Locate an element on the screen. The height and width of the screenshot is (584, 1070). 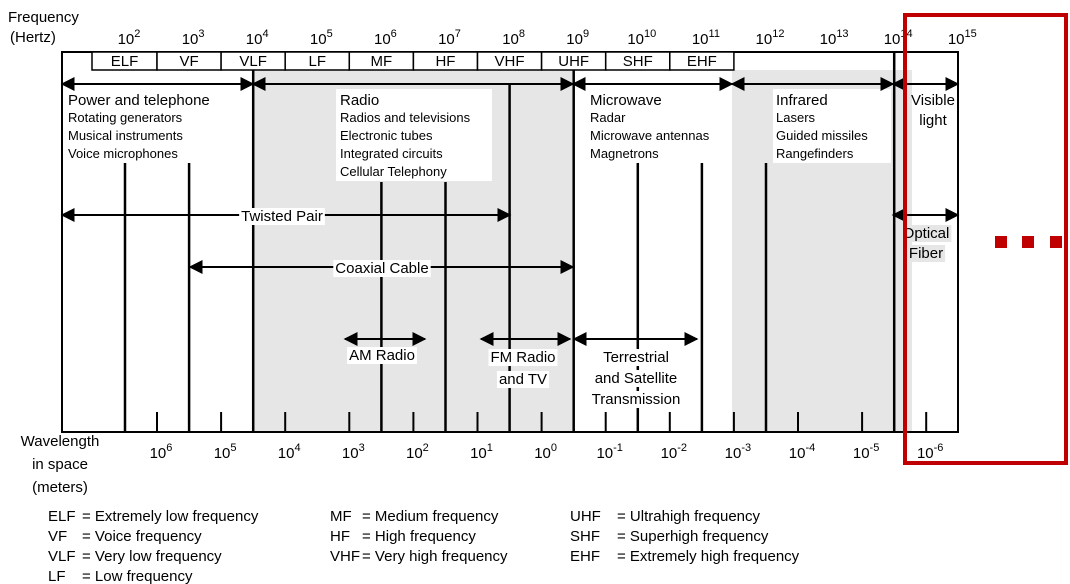
legend-abbr: SHF is located at coordinates (585, 536).